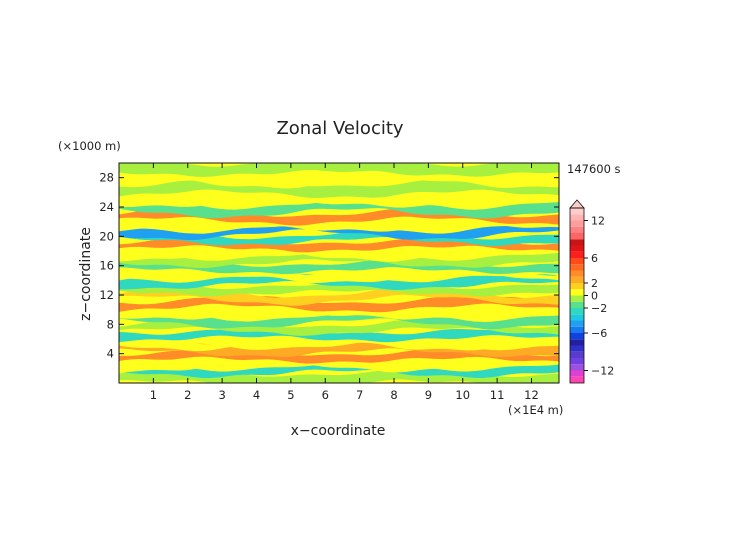 This screenshot has height=536, width=752. I want to click on x-tick-label: 3, so click(221, 395).